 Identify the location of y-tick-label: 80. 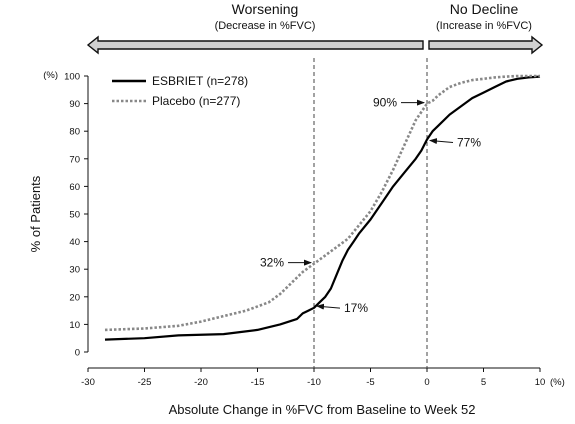
(74, 132).